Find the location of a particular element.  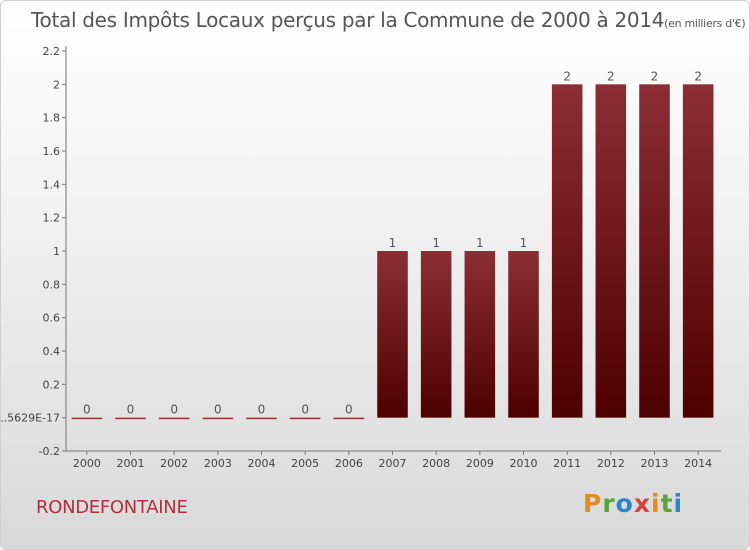

y-tick-label: 1 is located at coordinates (56, 251).